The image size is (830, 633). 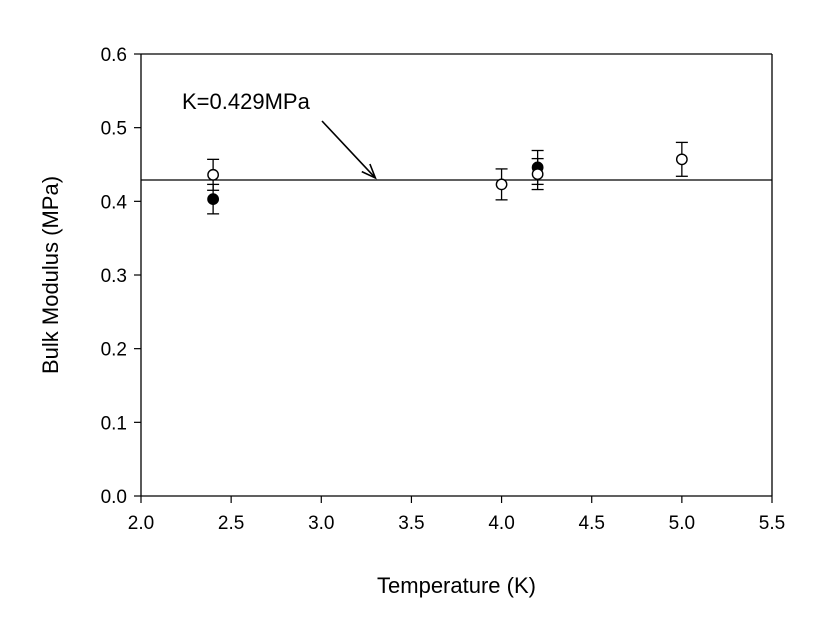 What do you see at coordinates (279, 134) in the screenshot?
I see `annotation-group: K=0.429MPa` at bounding box center [279, 134].